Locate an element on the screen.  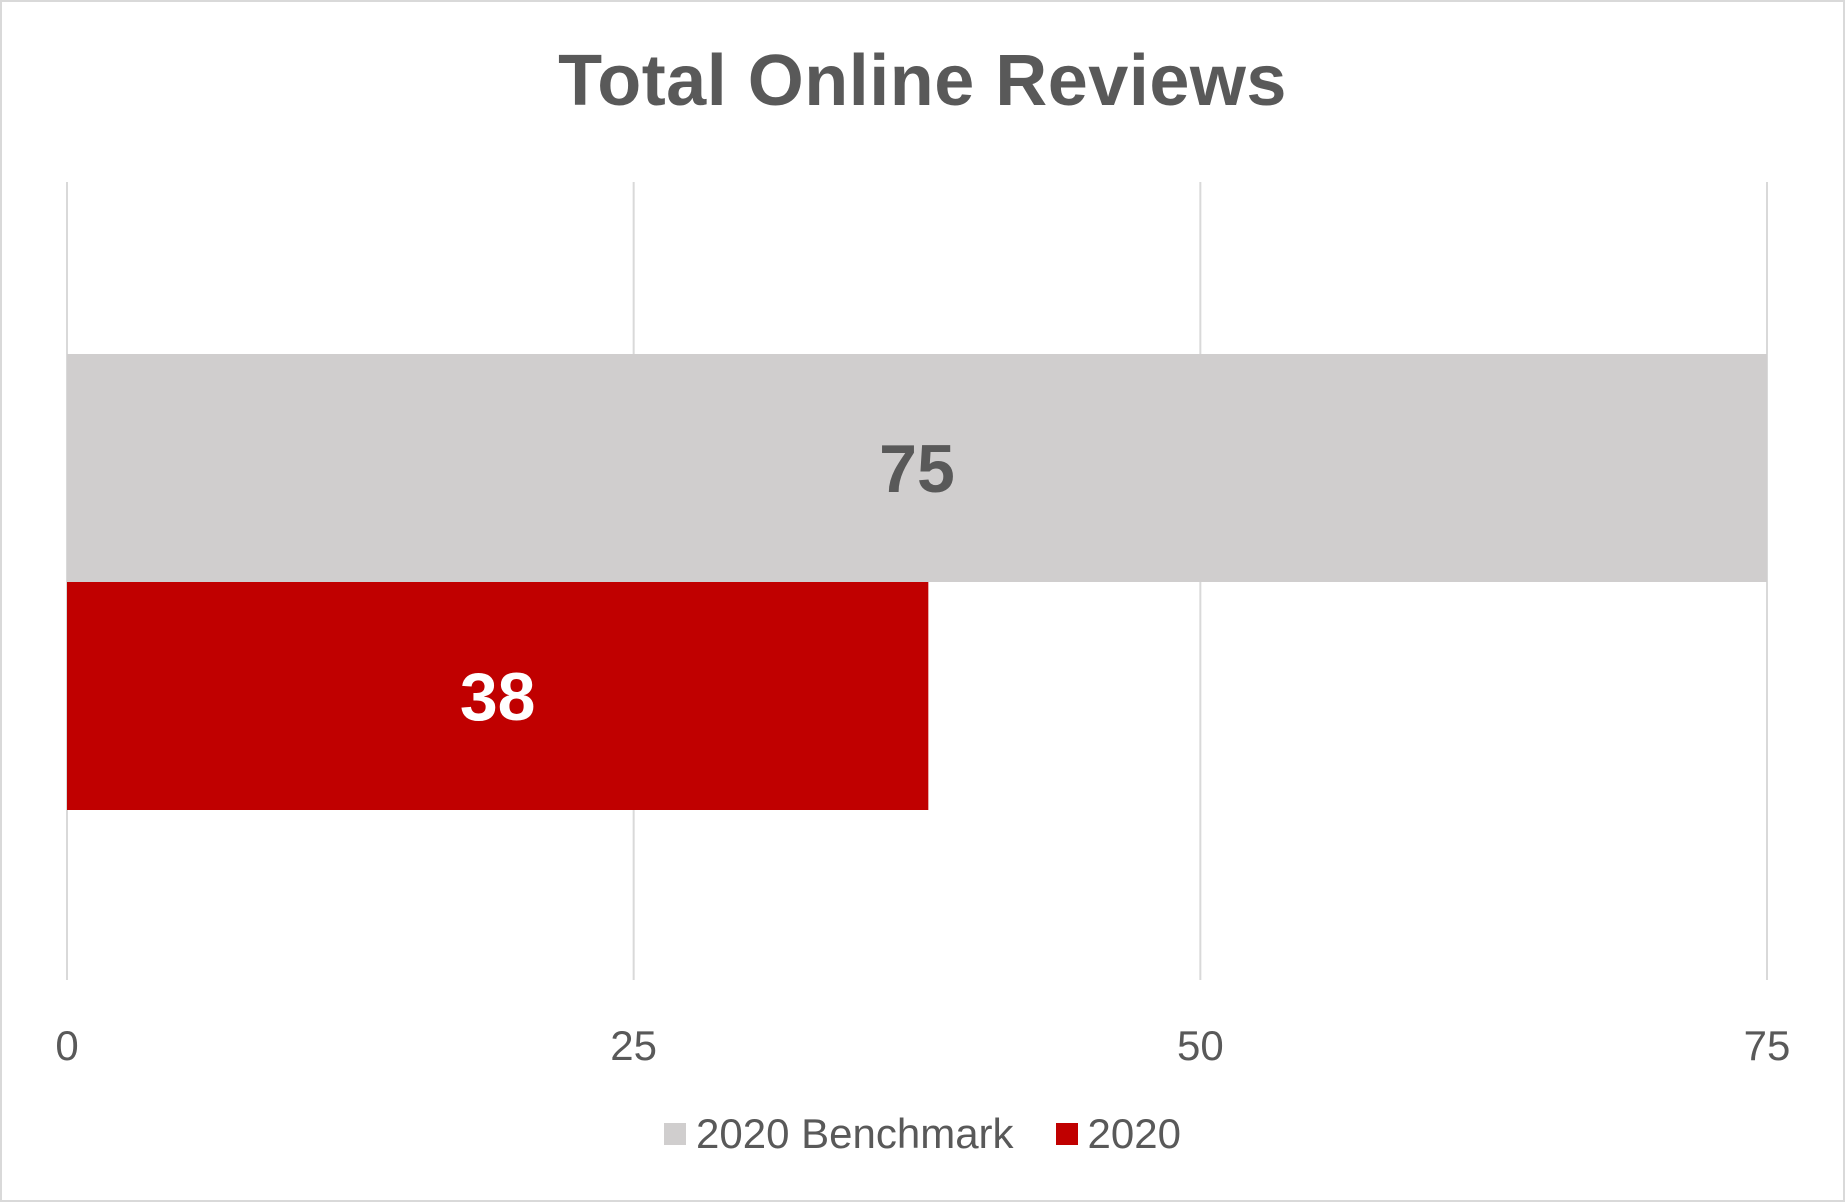
legend-swatch-2020 is located at coordinates (1066, 1134).